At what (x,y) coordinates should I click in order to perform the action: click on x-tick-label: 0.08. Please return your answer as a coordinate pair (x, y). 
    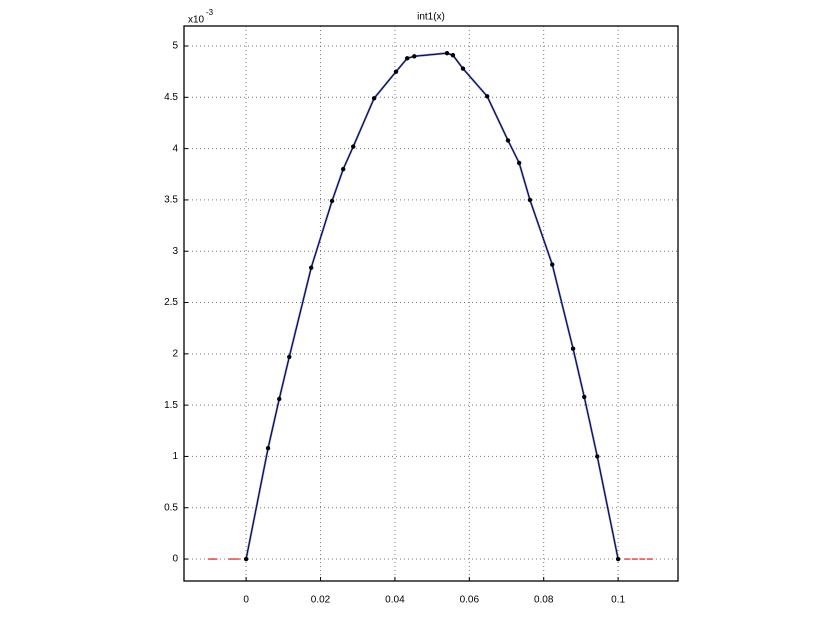
    Looking at the image, I should click on (544, 600).